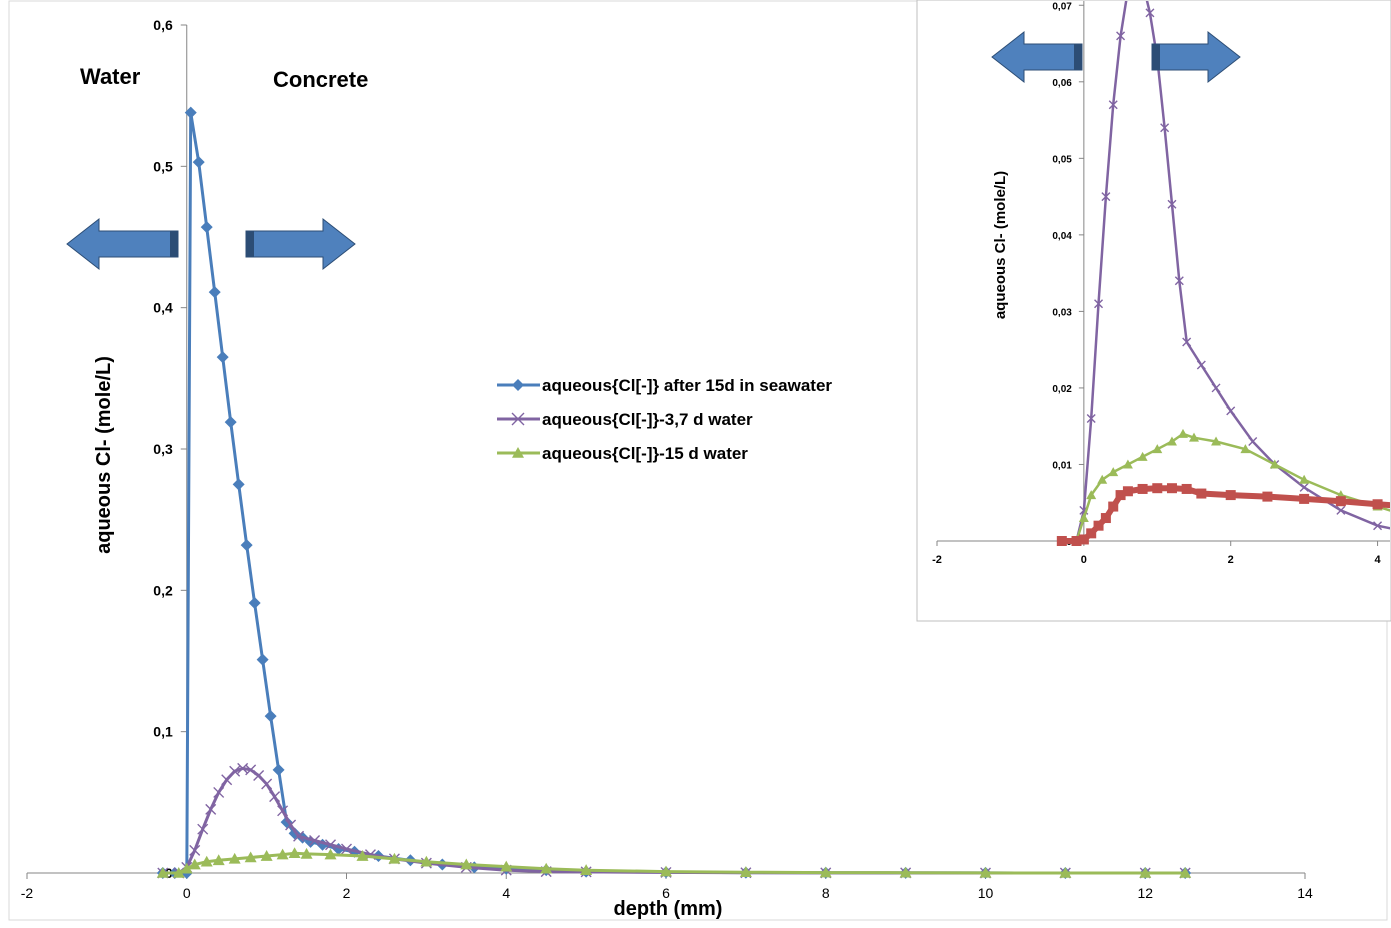 The height and width of the screenshot is (928, 1391). I want to click on x-tick-label: 8, so click(826, 893).